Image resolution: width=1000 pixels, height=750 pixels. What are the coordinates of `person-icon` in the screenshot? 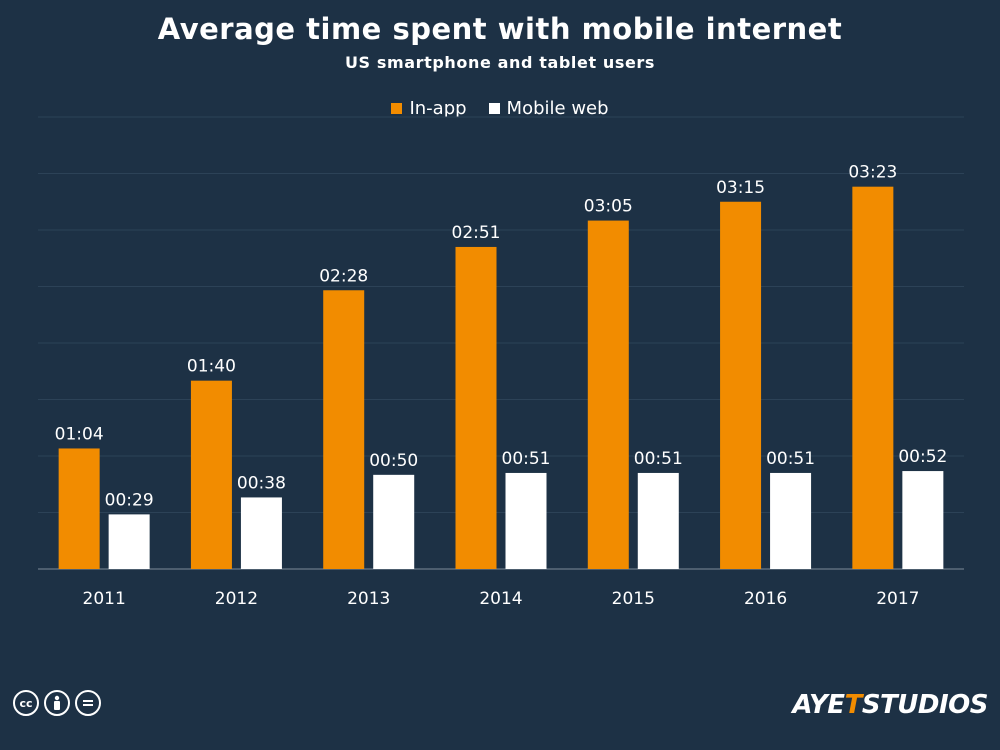 It's located at (57, 702).